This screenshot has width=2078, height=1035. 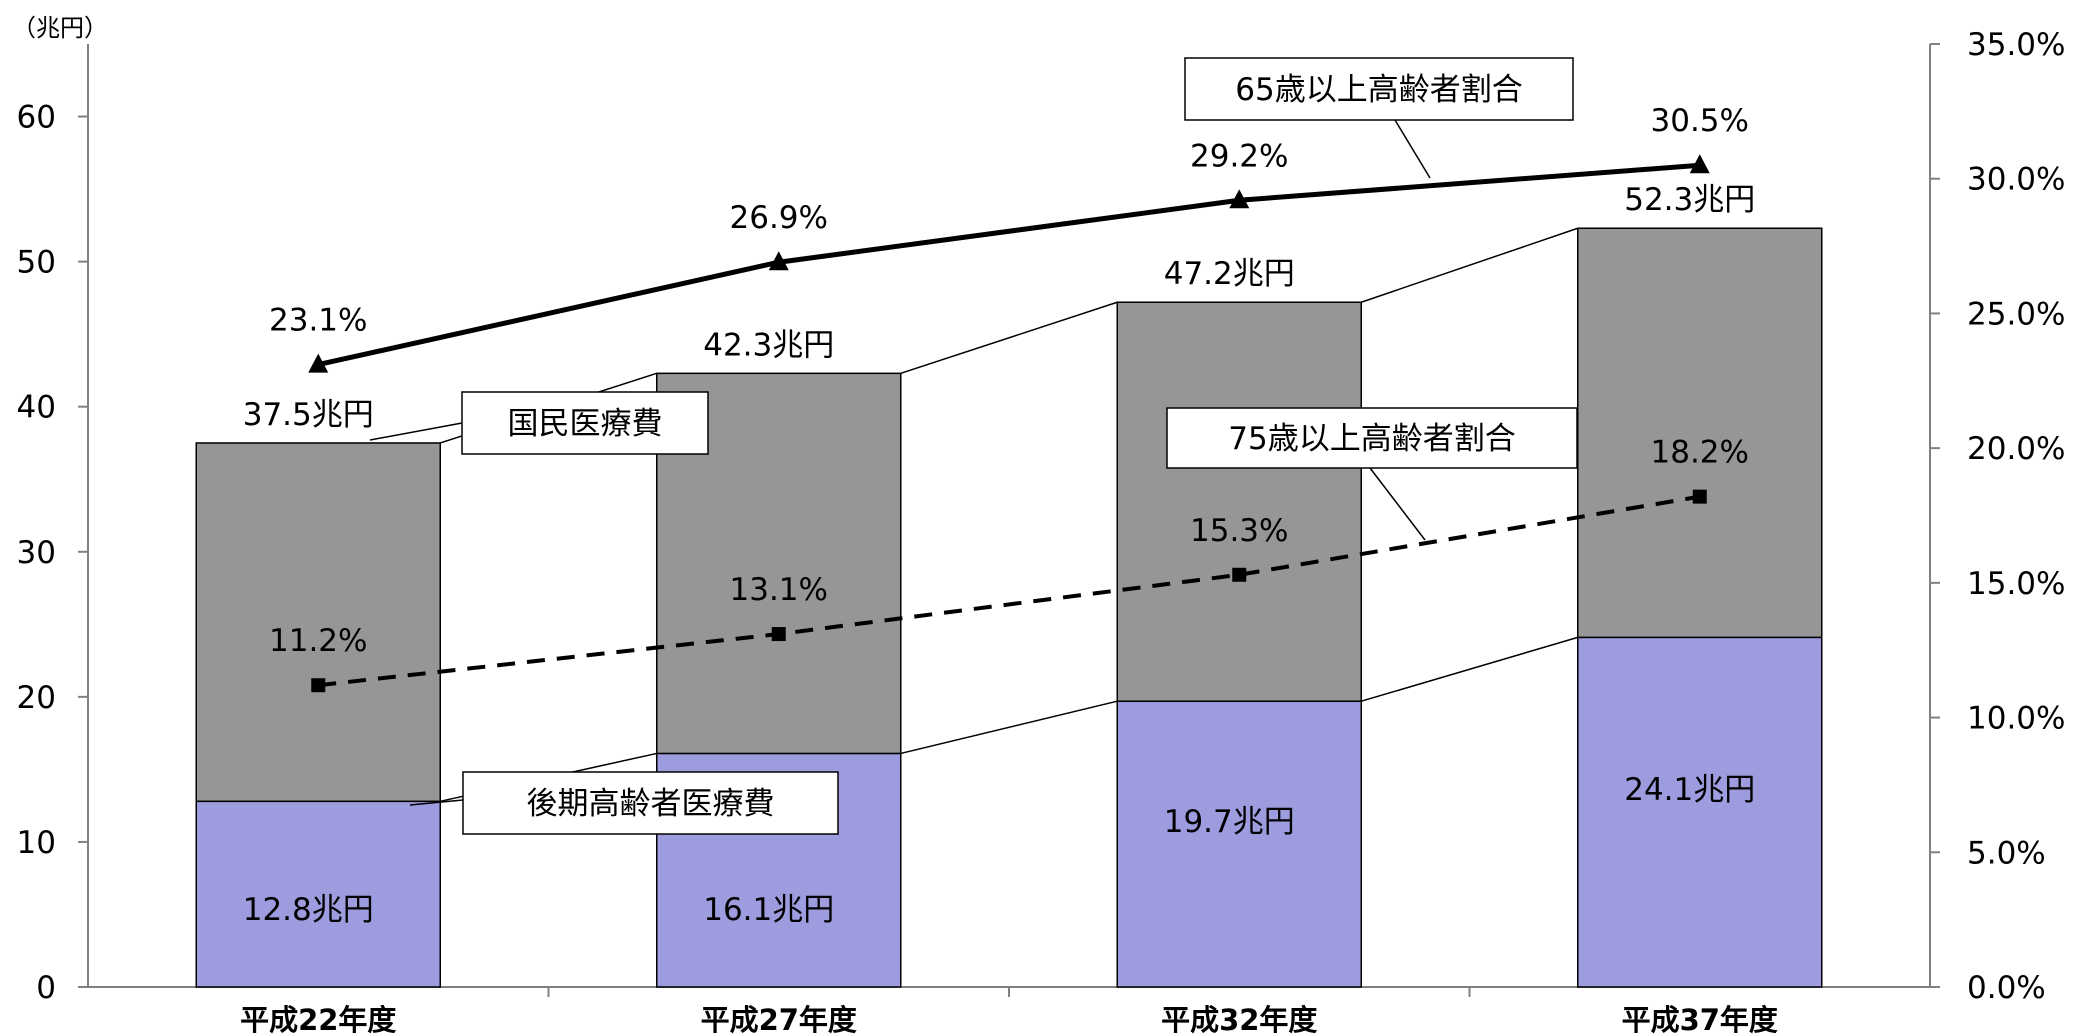 I want to click on right-tick-label: 20.0%, so click(x=2016, y=449).